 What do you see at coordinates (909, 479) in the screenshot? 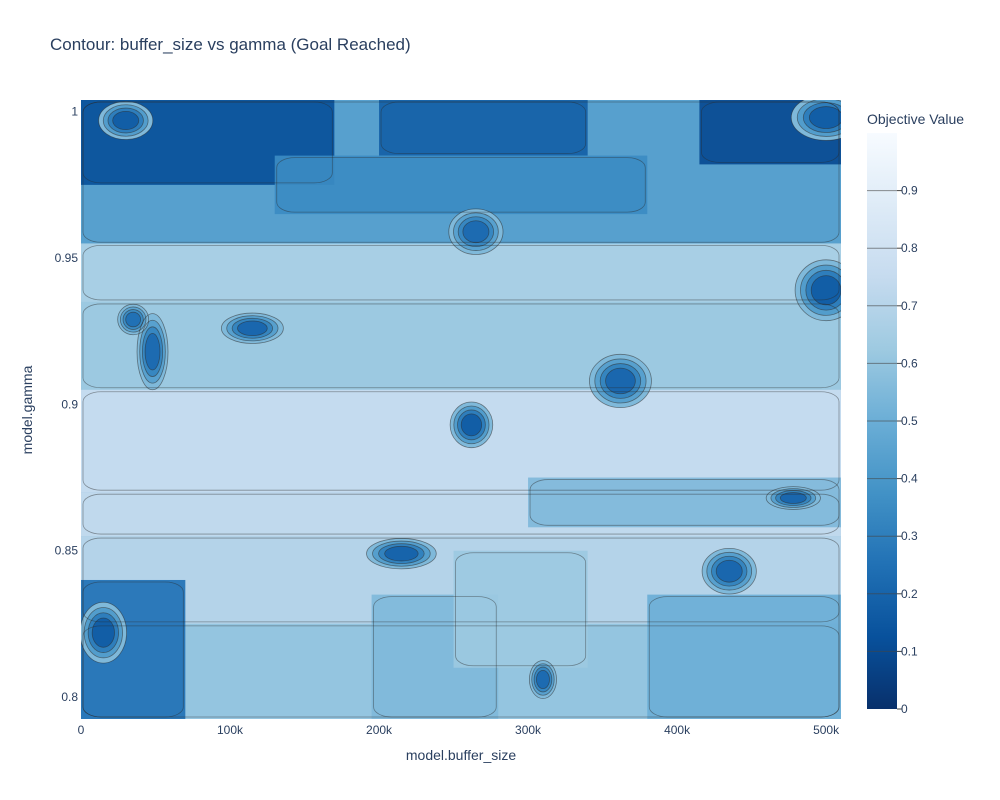
I see `colorbar-tick-label: 0.4` at bounding box center [909, 479].